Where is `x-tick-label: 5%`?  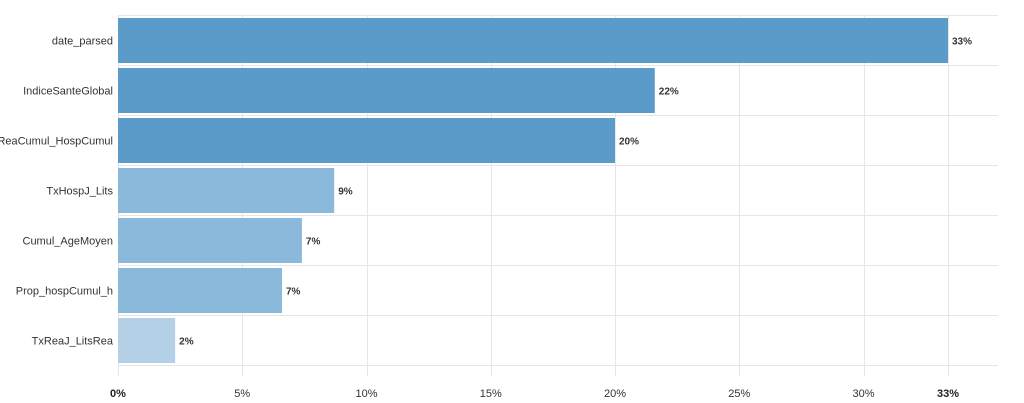
x-tick-label: 5% is located at coordinates (242, 394).